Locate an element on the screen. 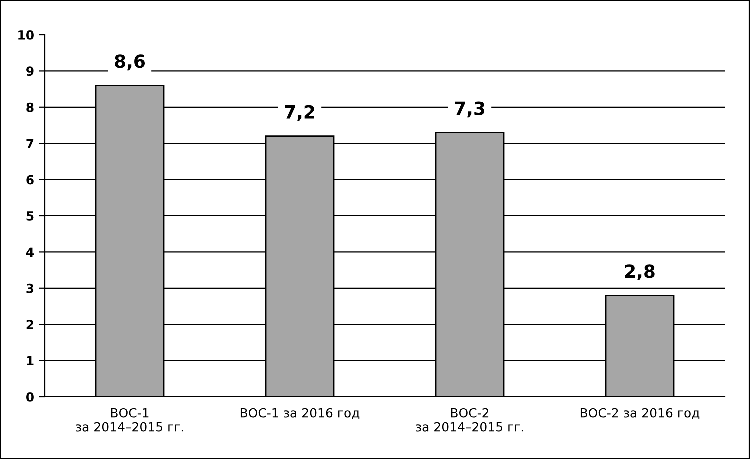  x-tick-label: ВОС-1 за 2016 год is located at coordinates (300, 414).